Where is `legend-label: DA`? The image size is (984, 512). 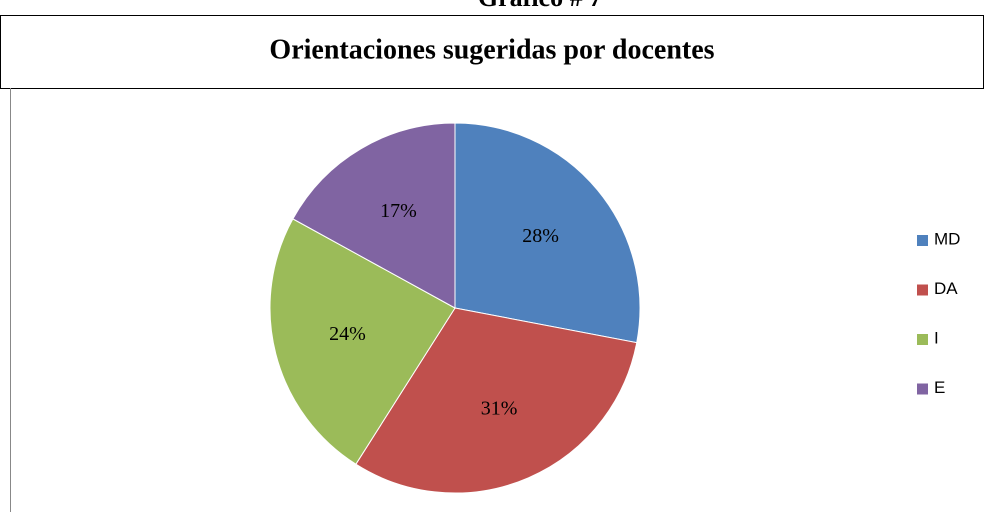 legend-label: DA is located at coordinates (946, 288).